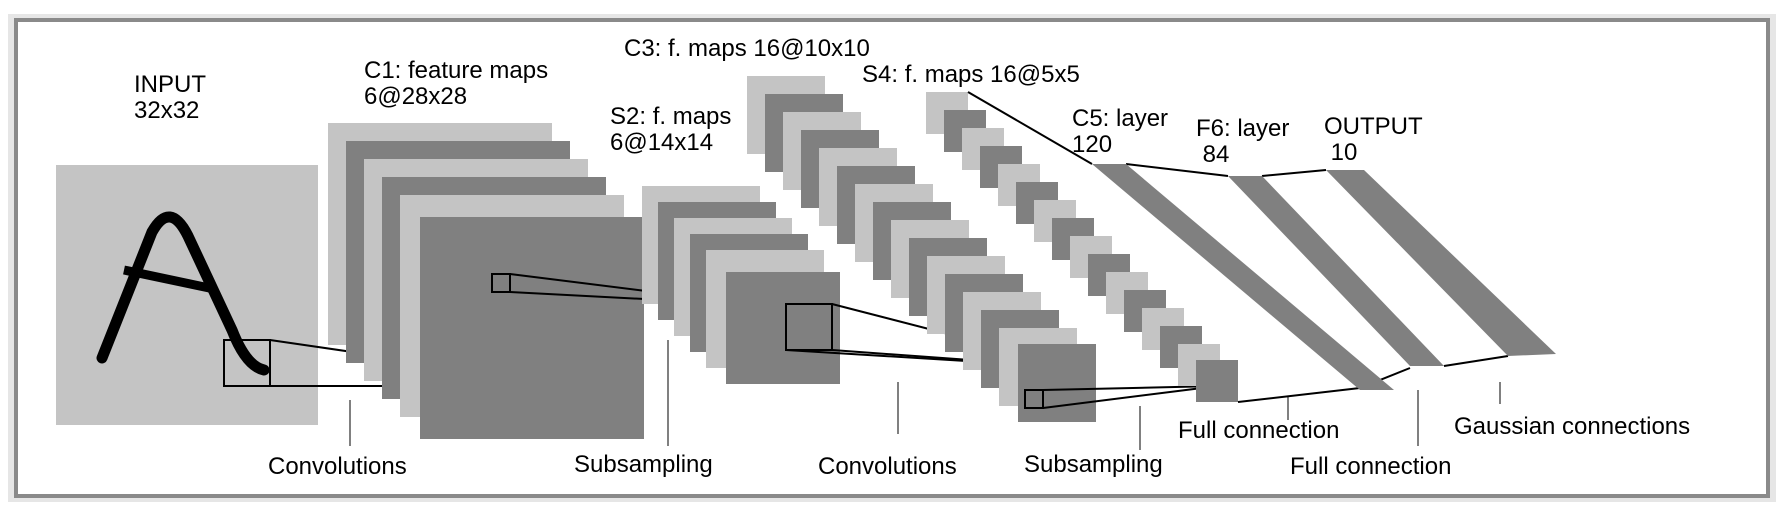 Image resolution: width=1786 pixels, height=515 pixels. Describe the element at coordinates (1057, 383) in the screenshot. I see `c3-map` at that location.